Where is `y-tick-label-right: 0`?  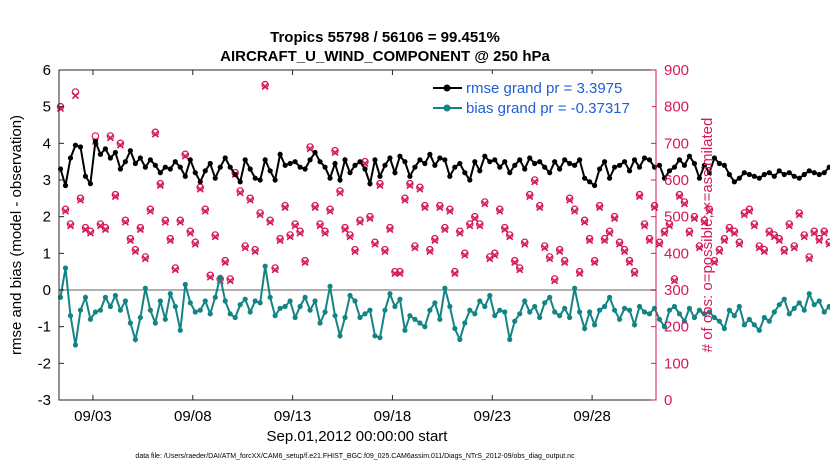
y-tick-label-right: 0 is located at coordinates (668, 400).